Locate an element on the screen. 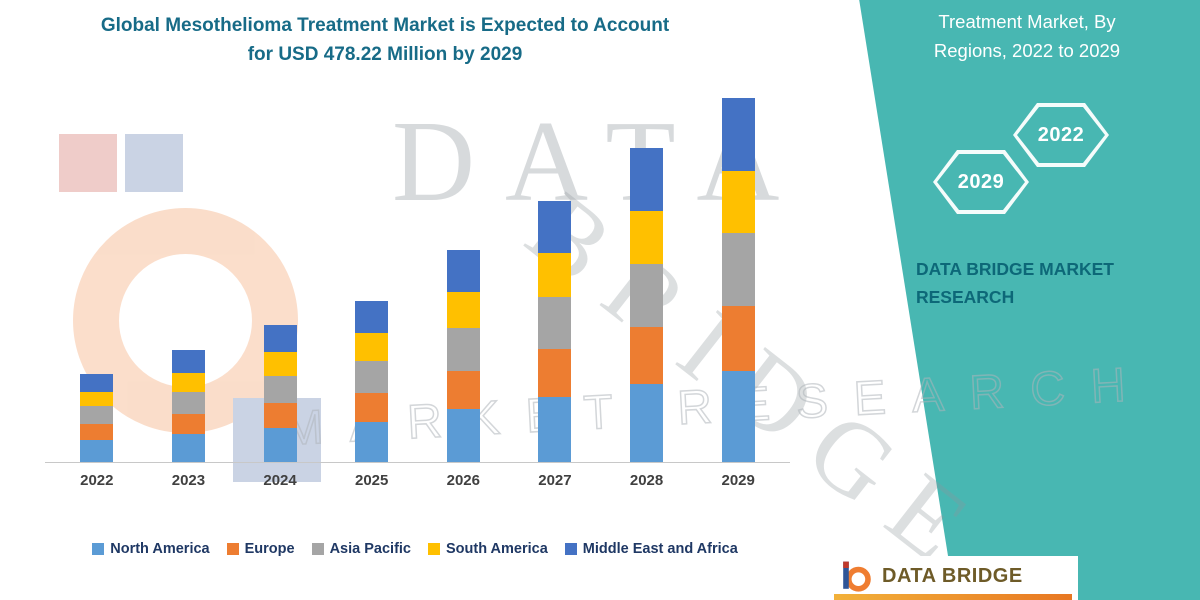 Image resolution: width=1200 pixels, height=600 pixels. bar-segment-asia-pacific-2027 is located at coordinates (555, 323).